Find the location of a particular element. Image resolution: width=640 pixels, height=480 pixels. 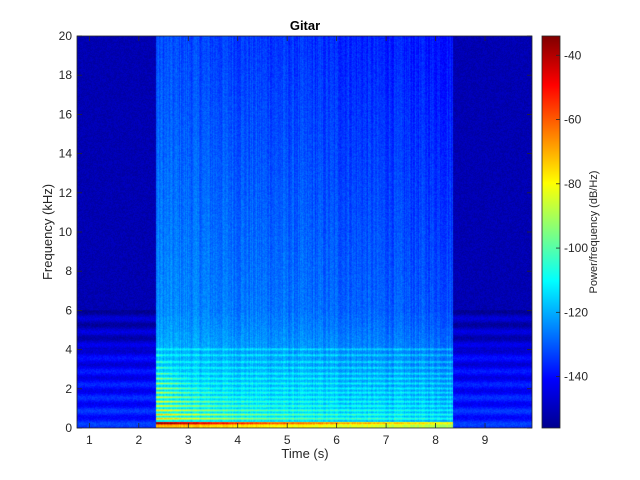

colorbar-frame is located at coordinates (551, 232).